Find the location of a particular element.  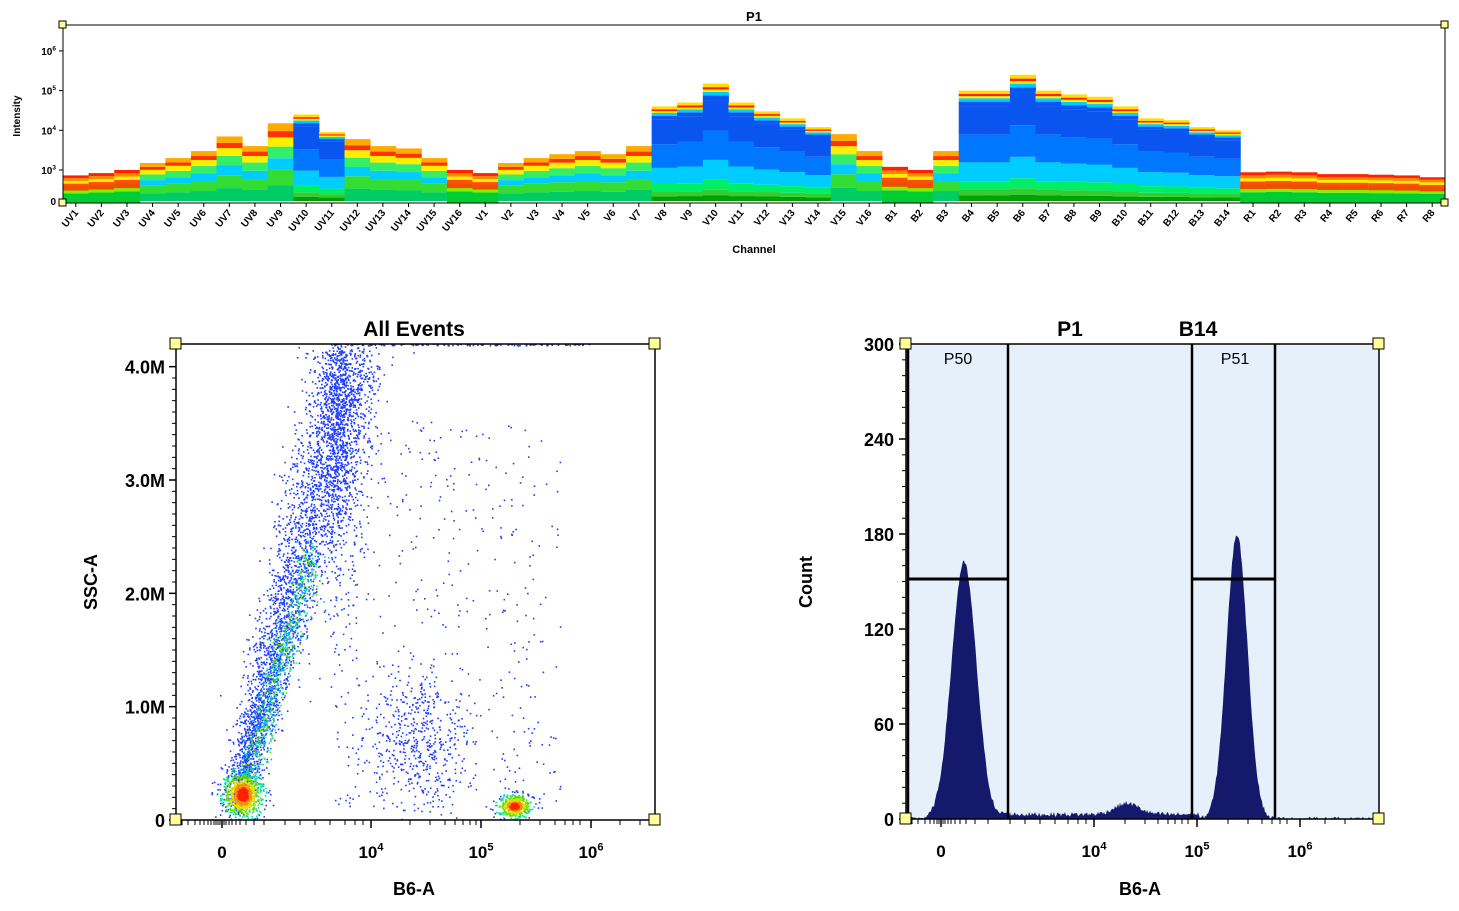

spectrum-channel-label: V15 is located at coordinates (839, 218).